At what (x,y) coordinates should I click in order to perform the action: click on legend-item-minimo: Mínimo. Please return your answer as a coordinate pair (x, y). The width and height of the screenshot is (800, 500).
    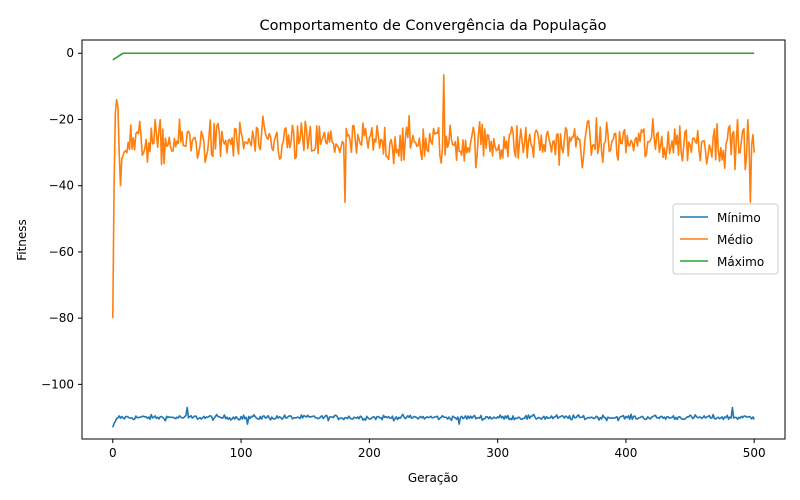
    Looking at the image, I should click on (720, 218).